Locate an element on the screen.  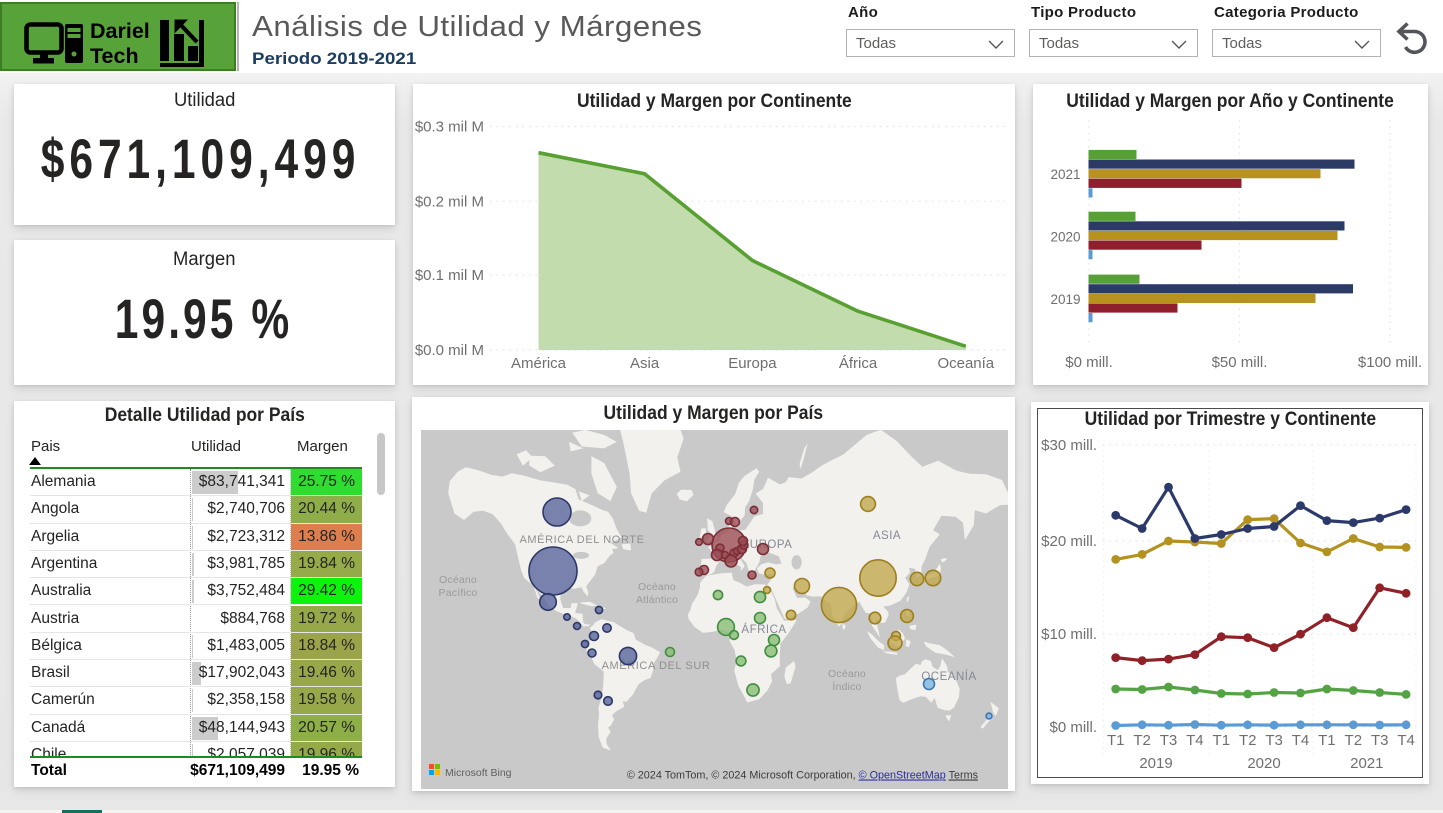
svg-text: $0.1 mil M is located at coordinates (449, 275).